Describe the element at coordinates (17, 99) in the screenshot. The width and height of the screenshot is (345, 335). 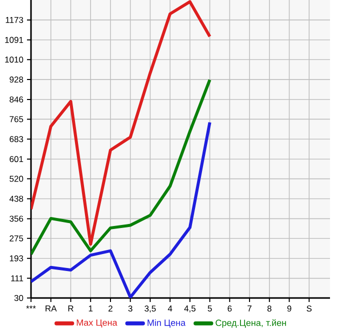
I see `y-tick-label: 846` at that location.